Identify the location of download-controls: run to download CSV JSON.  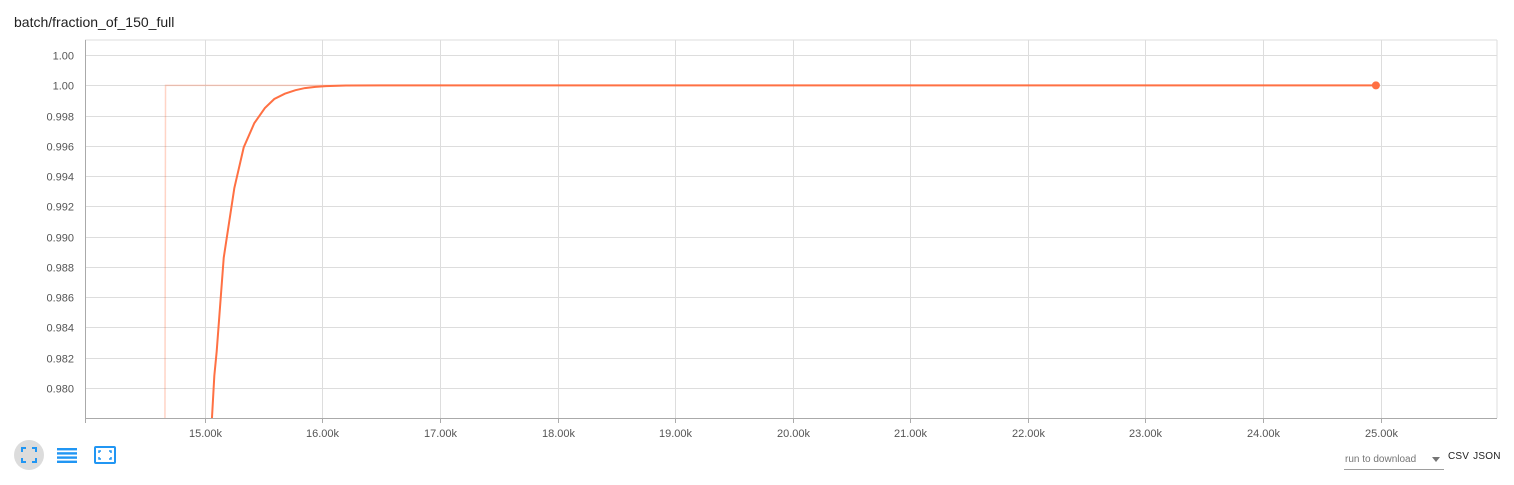
(1422, 459).